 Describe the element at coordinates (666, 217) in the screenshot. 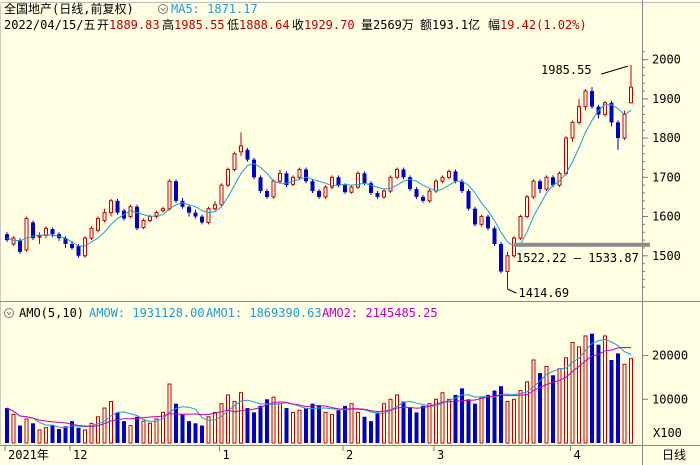

I see `price-tick-label: 1600` at that location.